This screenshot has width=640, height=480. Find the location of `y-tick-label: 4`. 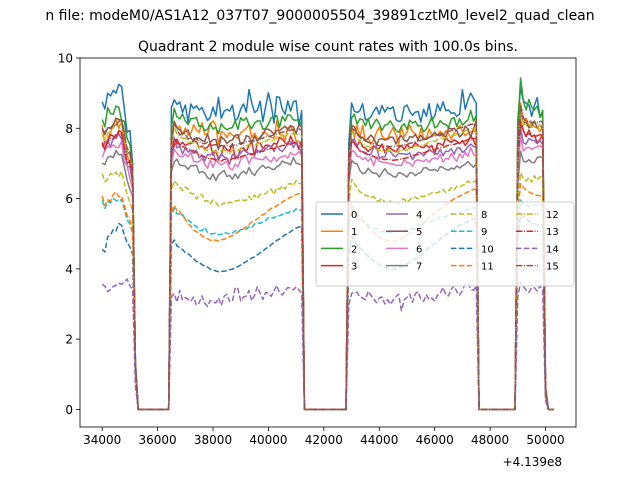

y-tick-label: 4 is located at coordinates (69, 269).